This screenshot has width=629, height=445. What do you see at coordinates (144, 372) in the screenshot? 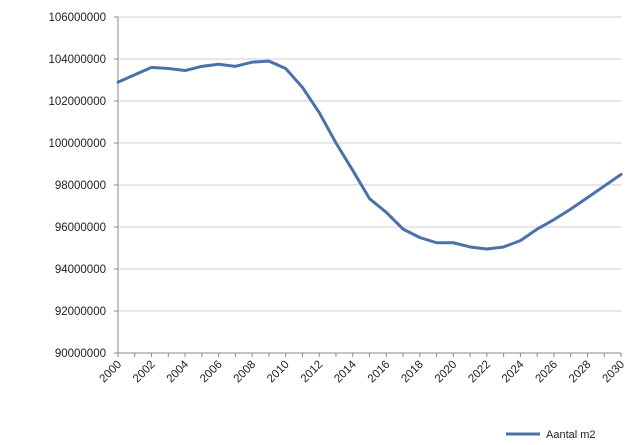
I see `x-tick-label: 2002` at bounding box center [144, 372].